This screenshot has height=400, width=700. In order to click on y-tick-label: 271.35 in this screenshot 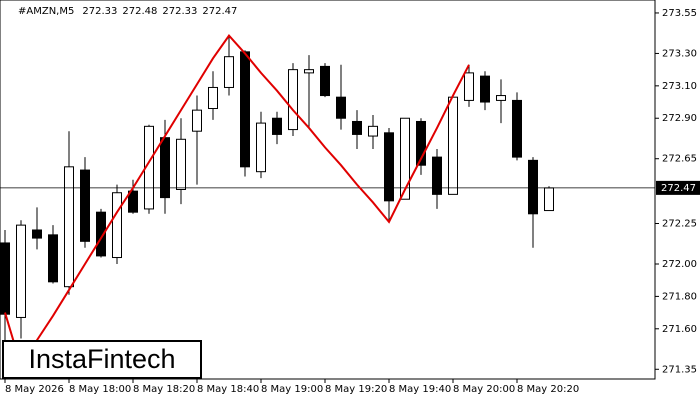, I will do `click(679, 369)`.